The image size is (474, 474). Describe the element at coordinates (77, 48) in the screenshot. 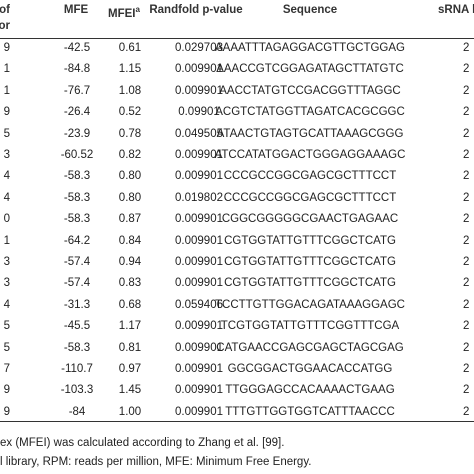

I see `table-cell: -42.5` at that location.